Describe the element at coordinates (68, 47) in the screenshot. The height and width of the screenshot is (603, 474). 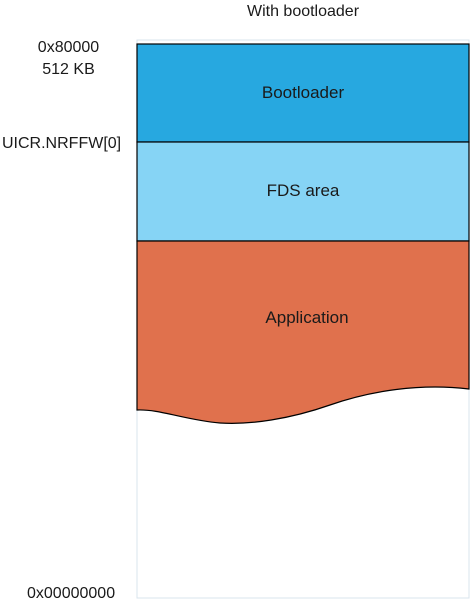
I see `top-address-label: 0x80000` at that location.